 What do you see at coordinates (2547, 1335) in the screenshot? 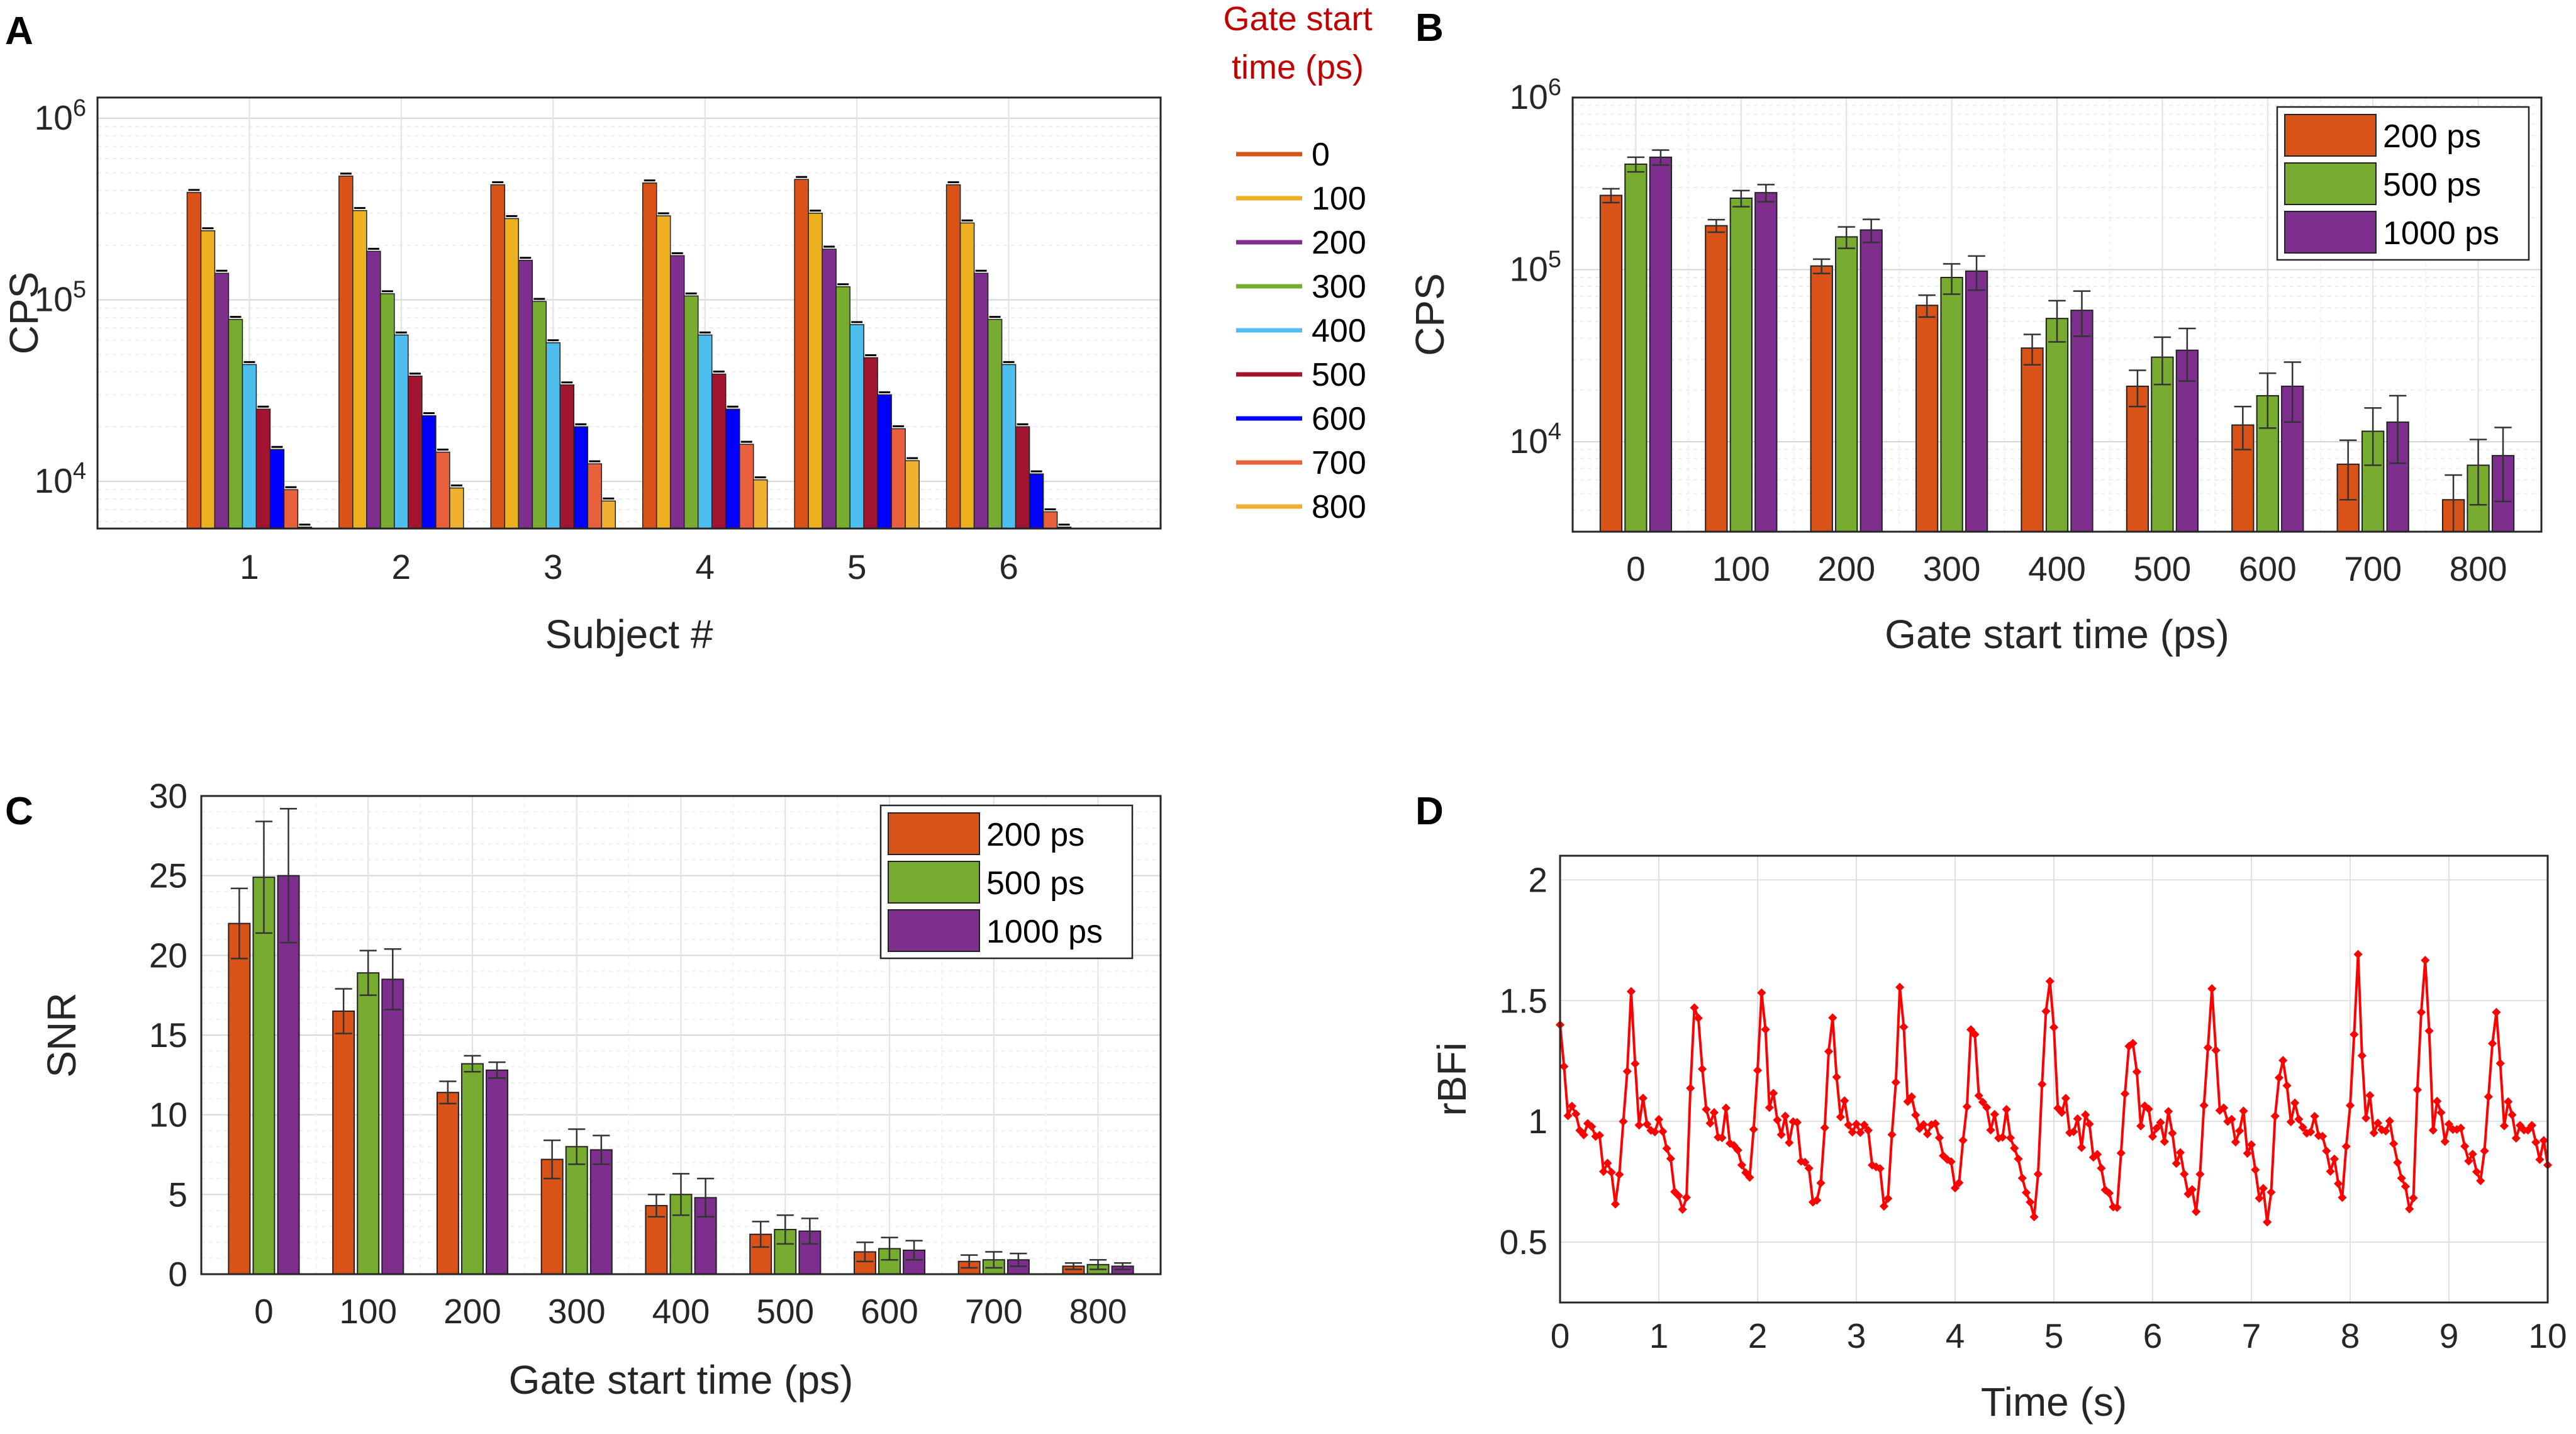
I see `x-tick-label: 10` at bounding box center [2547, 1335].